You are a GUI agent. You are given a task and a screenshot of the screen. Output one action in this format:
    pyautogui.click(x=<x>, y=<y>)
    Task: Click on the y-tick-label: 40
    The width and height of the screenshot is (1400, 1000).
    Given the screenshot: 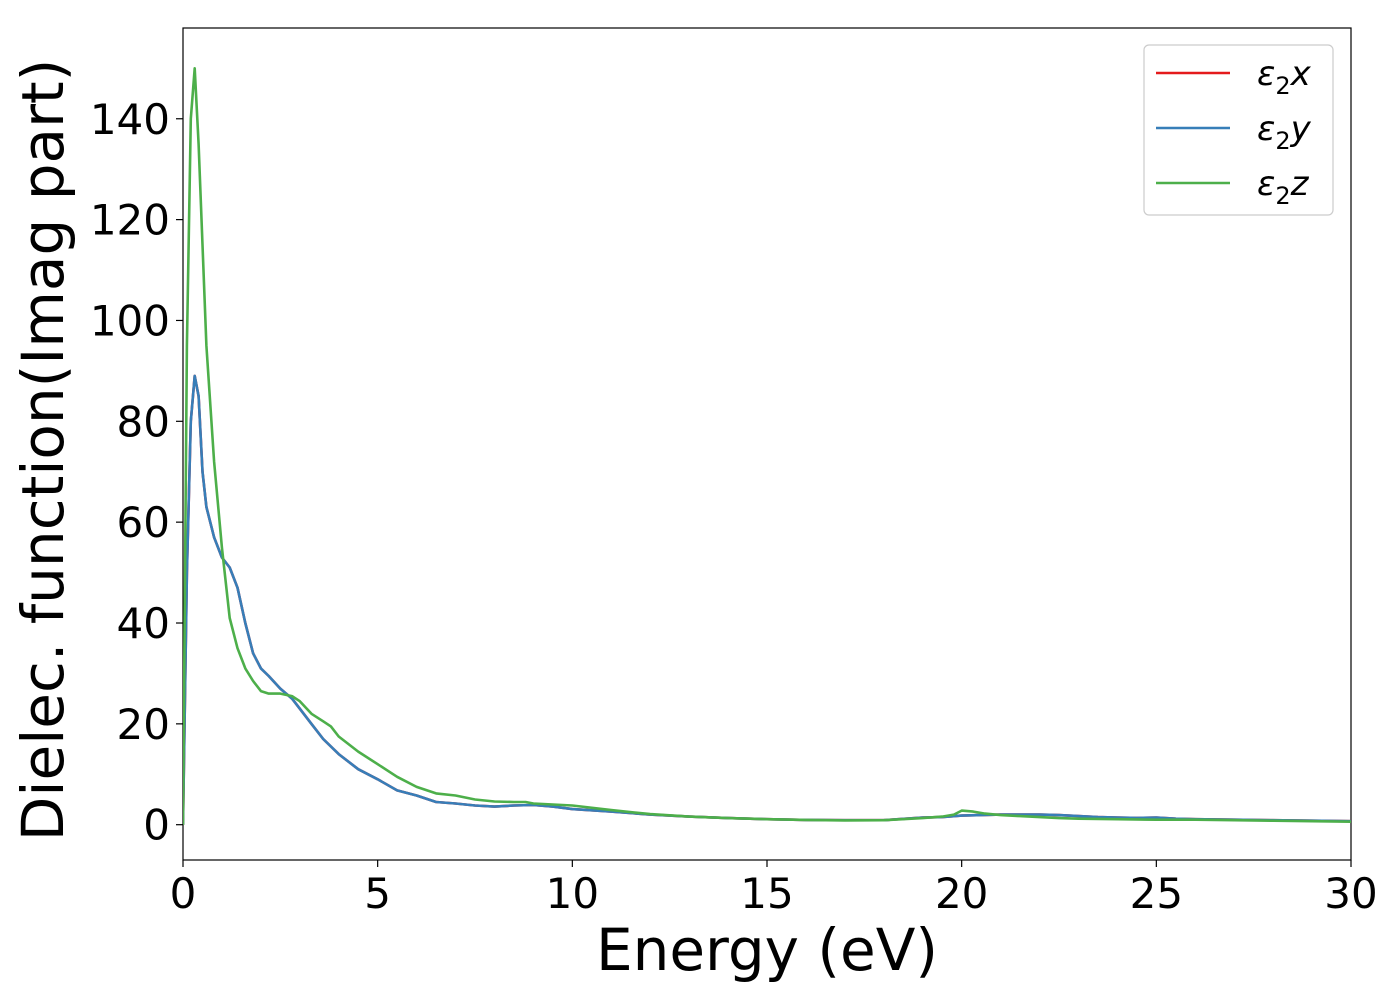 What is the action you would take?
    pyautogui.click(x=143, y=623)
    